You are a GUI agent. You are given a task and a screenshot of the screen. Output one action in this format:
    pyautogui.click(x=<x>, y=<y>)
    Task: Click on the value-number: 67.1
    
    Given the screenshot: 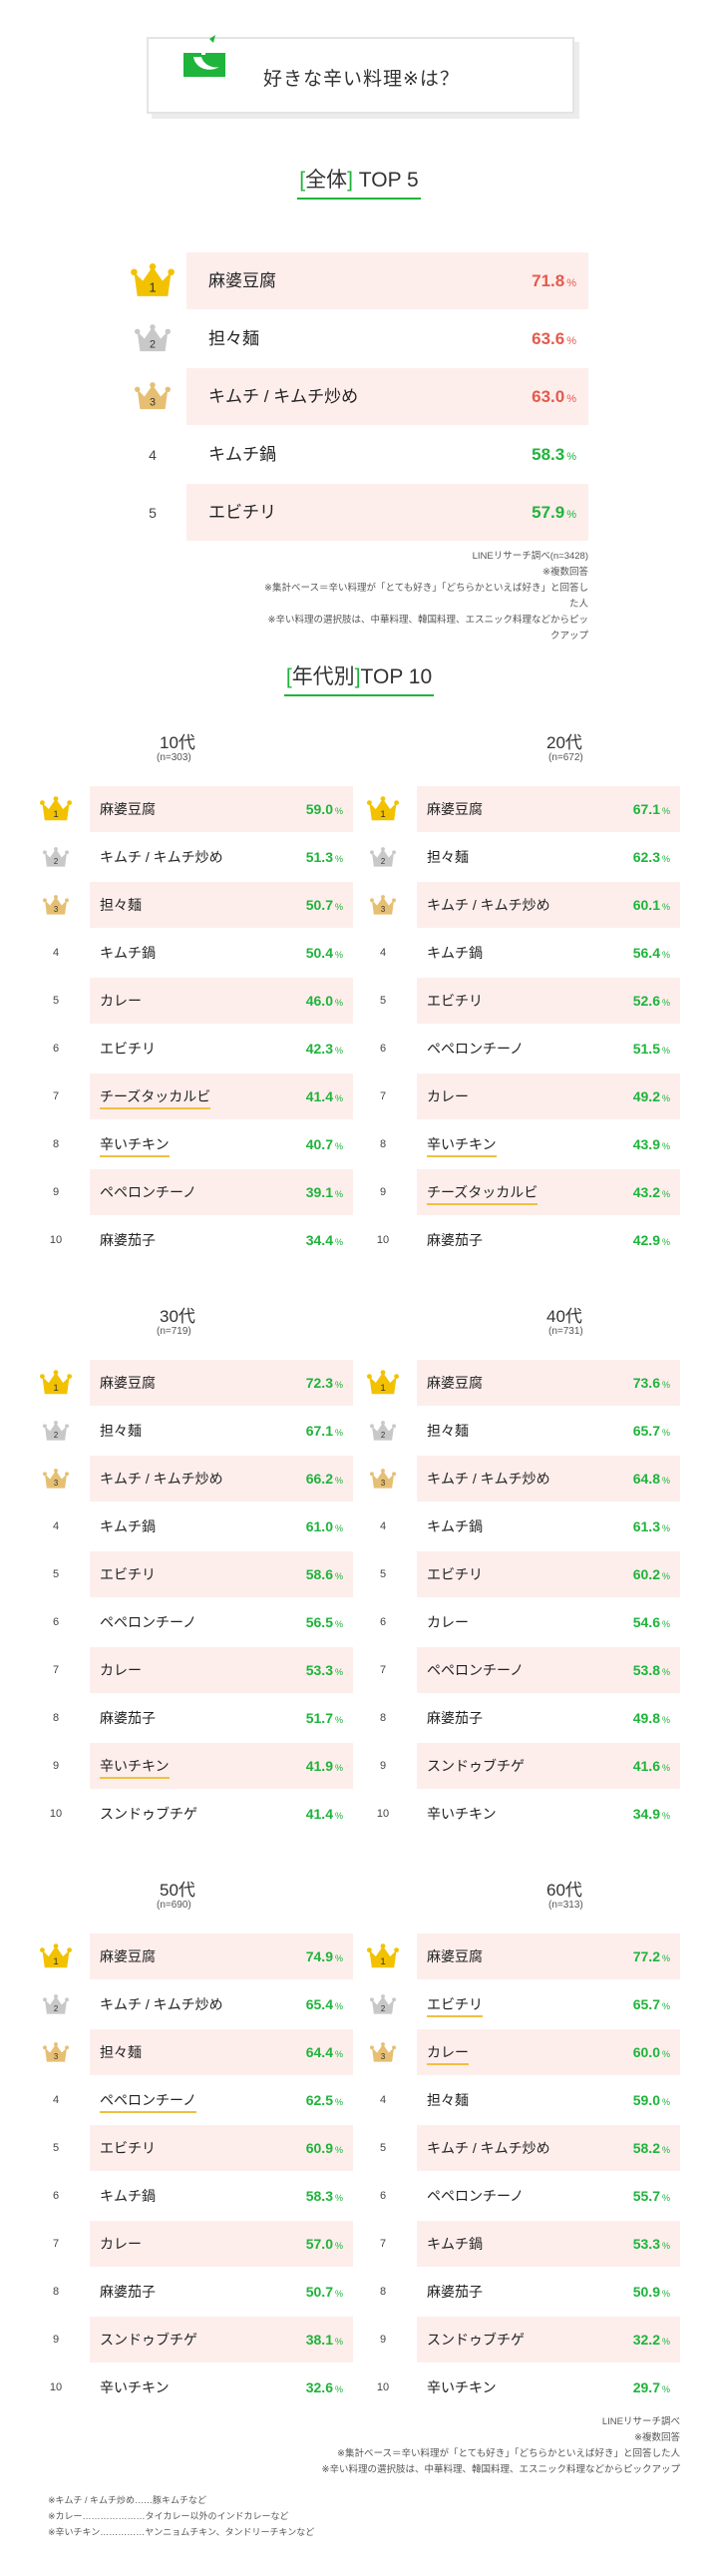 What is the action you would take?
    pyautogui.click(x=319, y=1431)
    